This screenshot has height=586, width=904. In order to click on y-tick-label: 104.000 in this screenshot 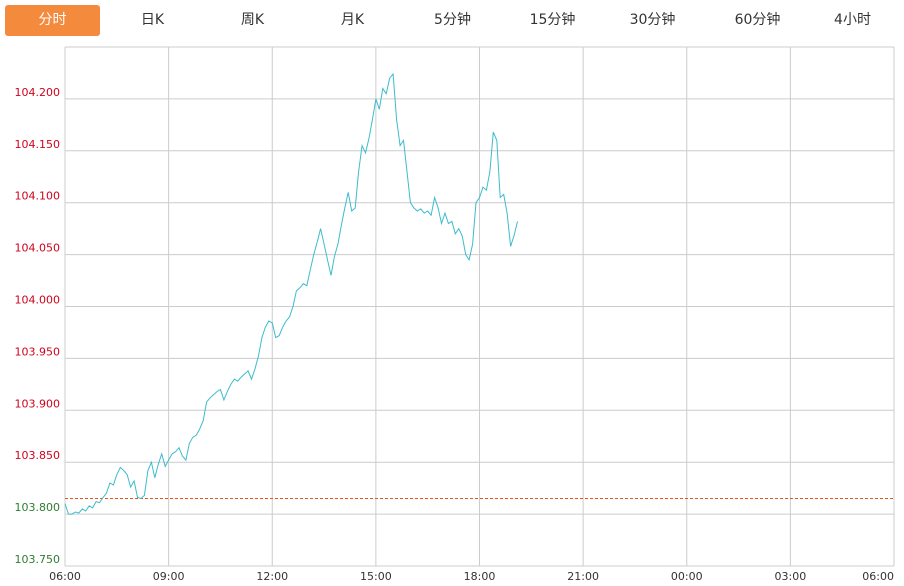, I will do `click(38, 300)`.